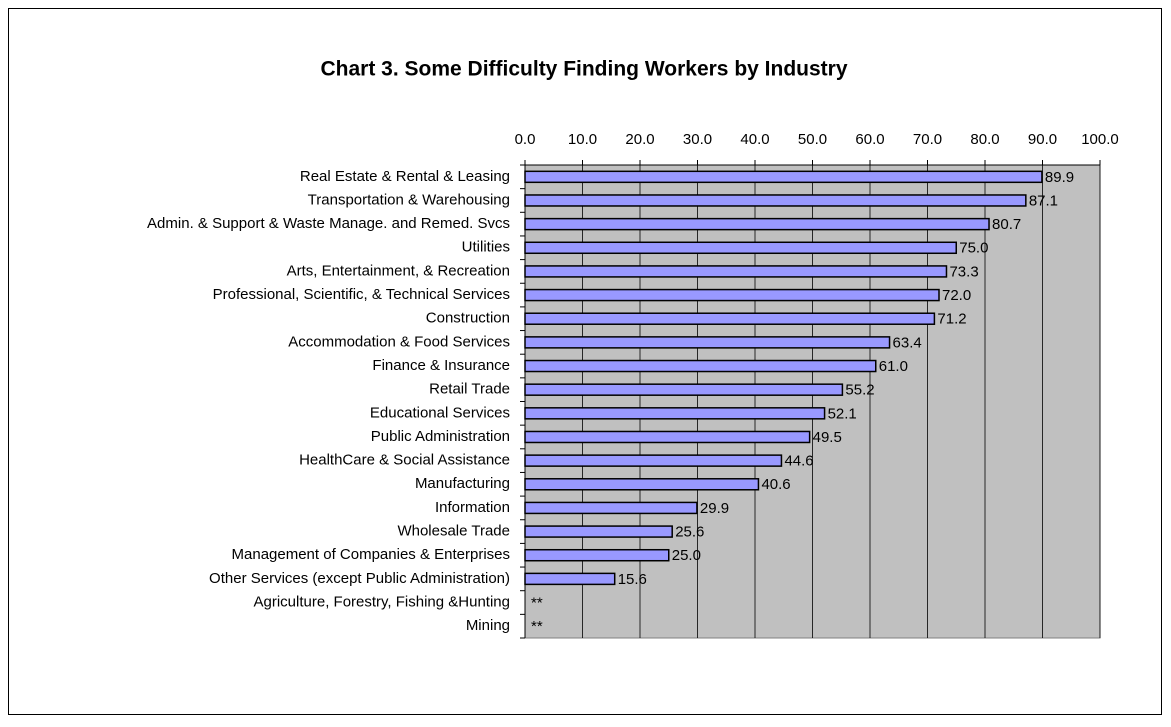 The height and width of the screenshot is (727, 1171). I want to click on data-label: 25.6, so click(689, 532).